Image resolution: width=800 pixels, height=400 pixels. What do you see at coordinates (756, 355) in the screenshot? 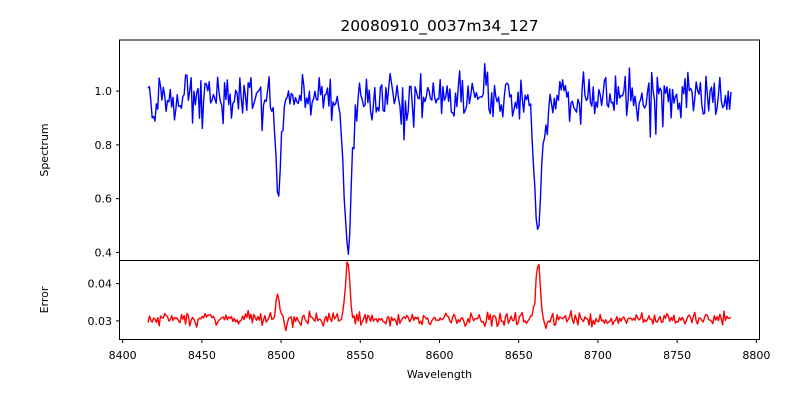
I see `x-tick-label: 8800` at bounding box center [756, 355].